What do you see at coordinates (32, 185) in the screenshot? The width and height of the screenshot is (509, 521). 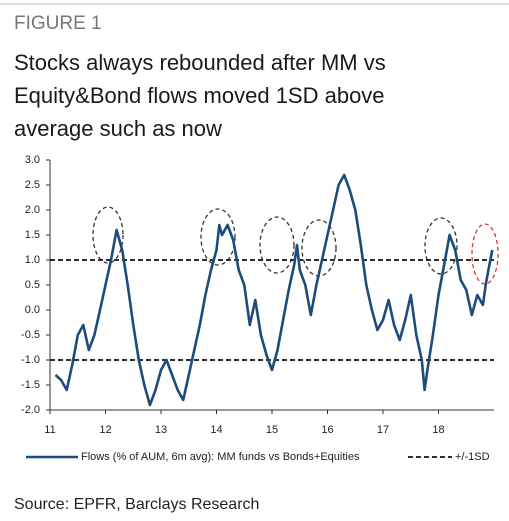 I see `y-tick-label: 2.5` at bounding box center [32, 185].